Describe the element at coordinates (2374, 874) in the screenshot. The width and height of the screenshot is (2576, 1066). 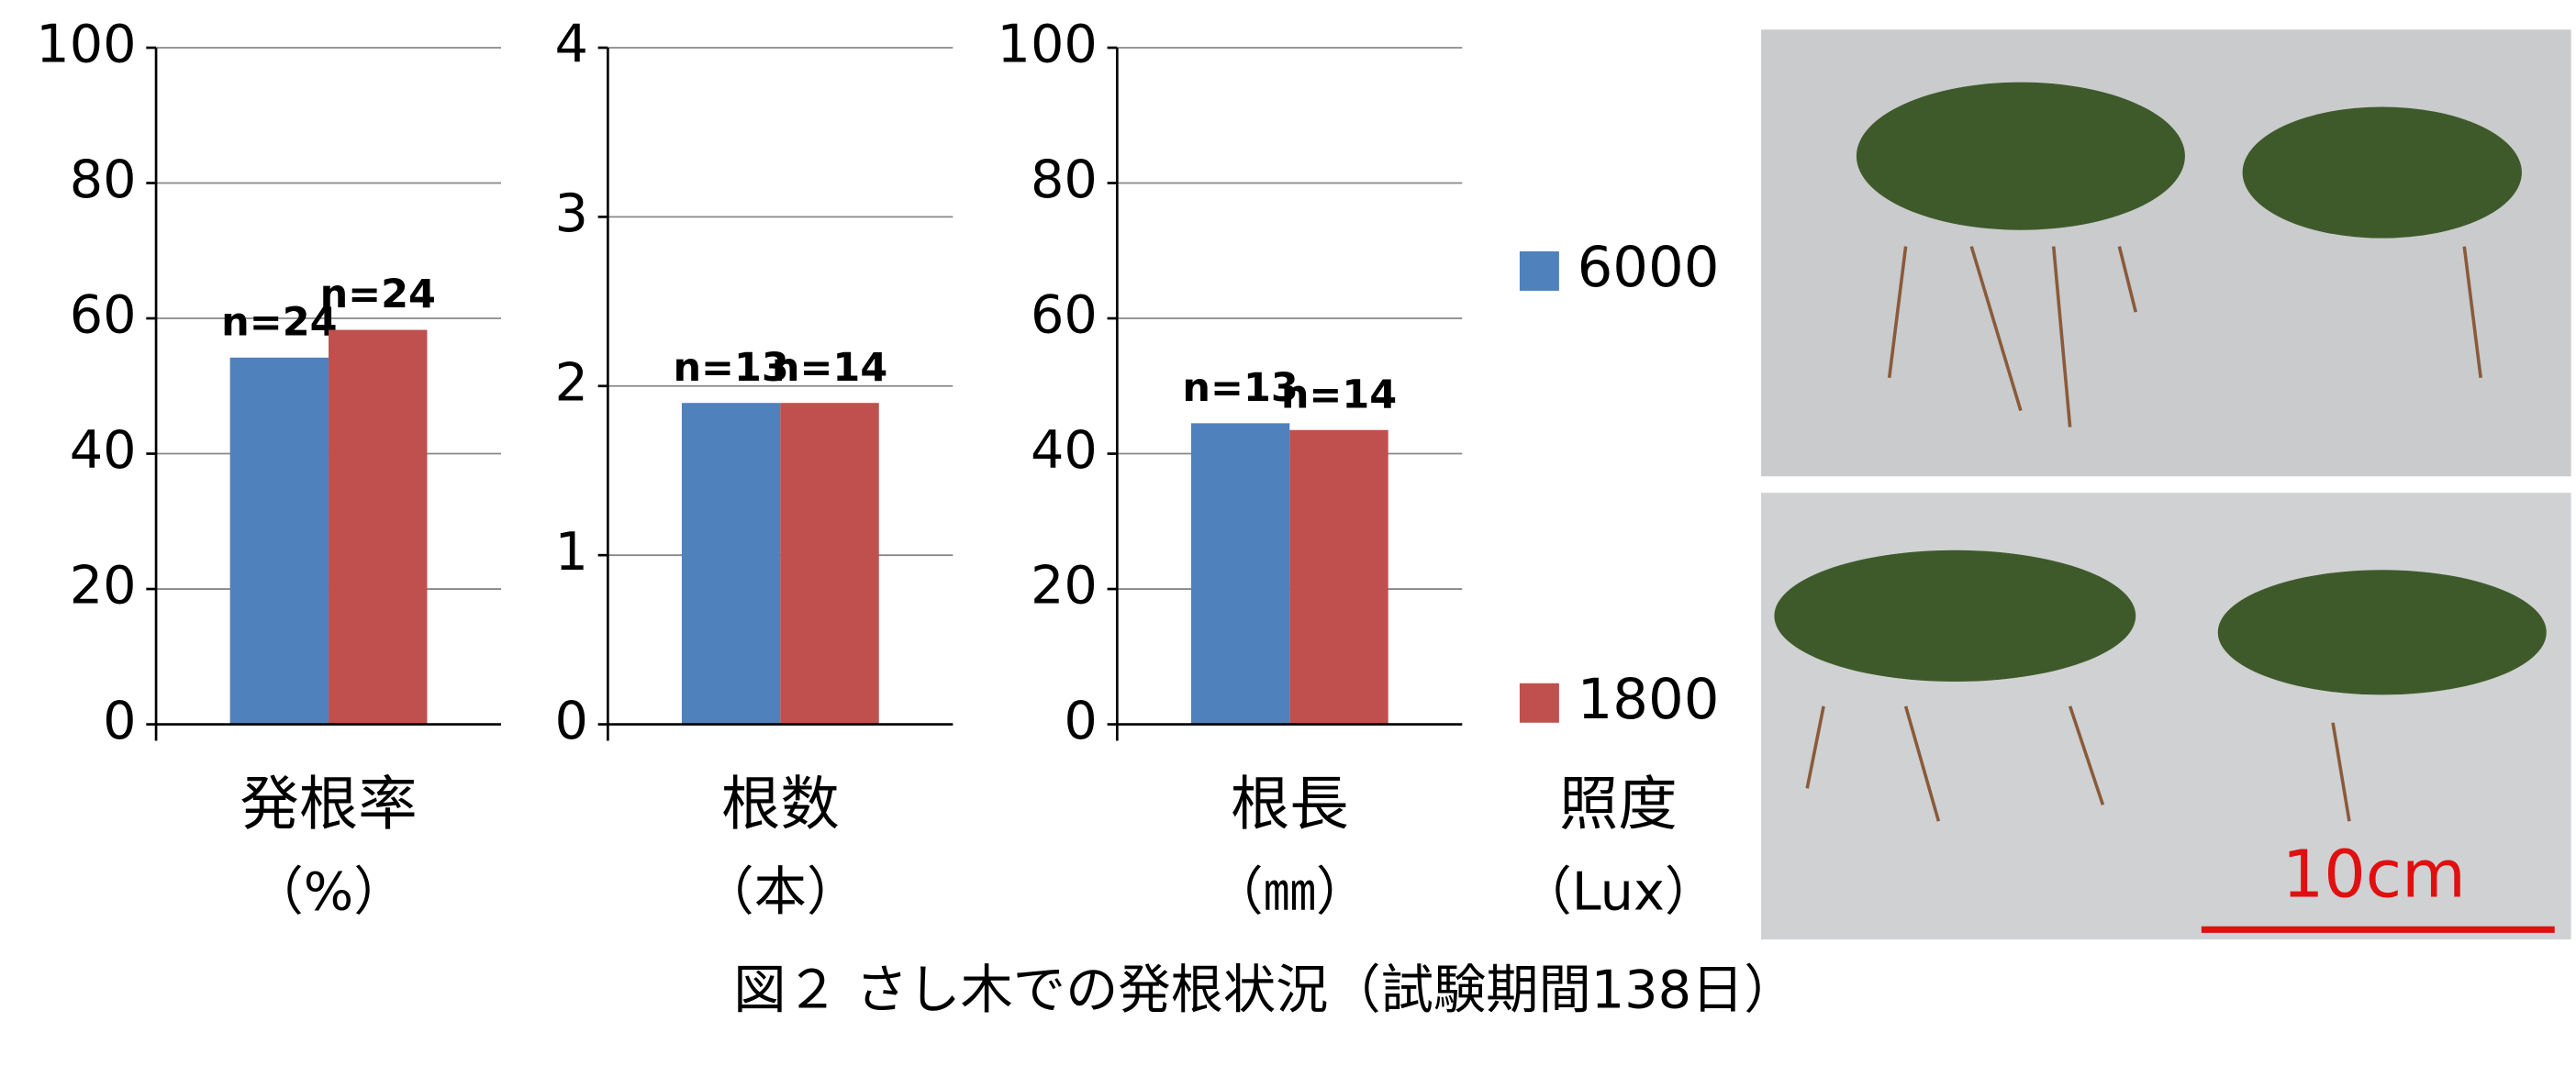
I see `scale-label: 10cm` at that location.